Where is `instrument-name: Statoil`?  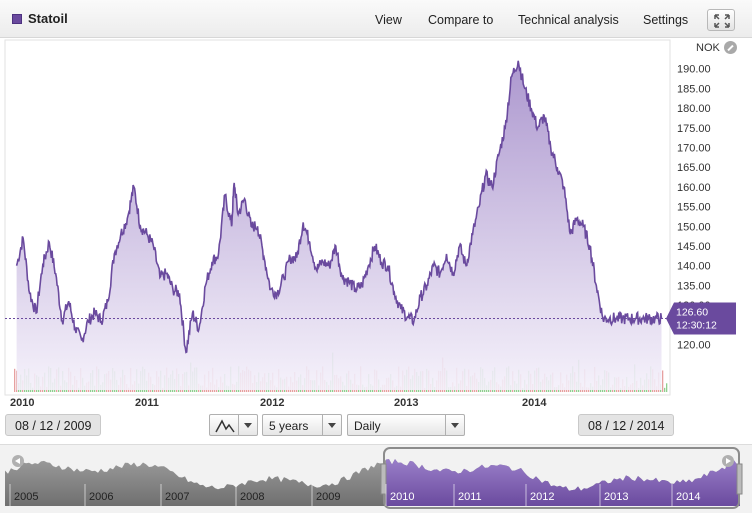 instrument-name: Statoil is located at coordinates (48, 18).